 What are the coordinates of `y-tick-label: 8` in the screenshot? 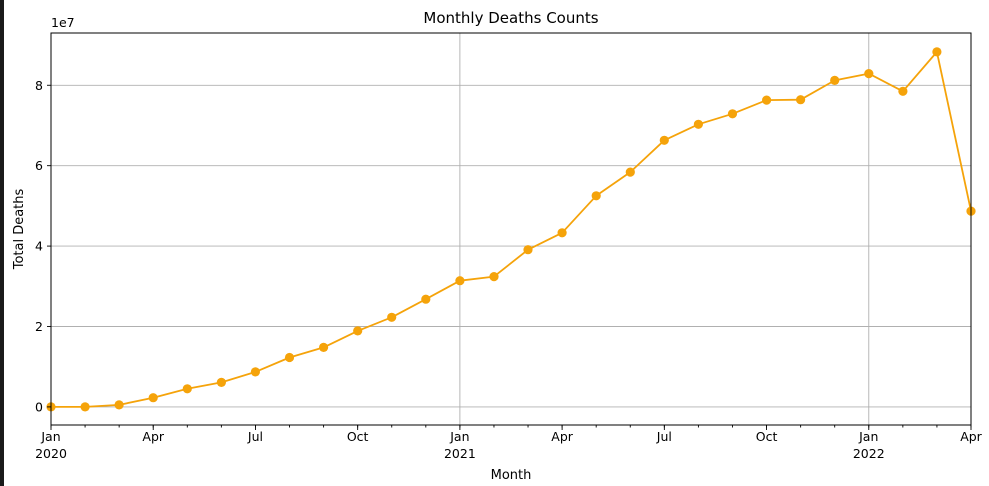 It's located at (39, 85).